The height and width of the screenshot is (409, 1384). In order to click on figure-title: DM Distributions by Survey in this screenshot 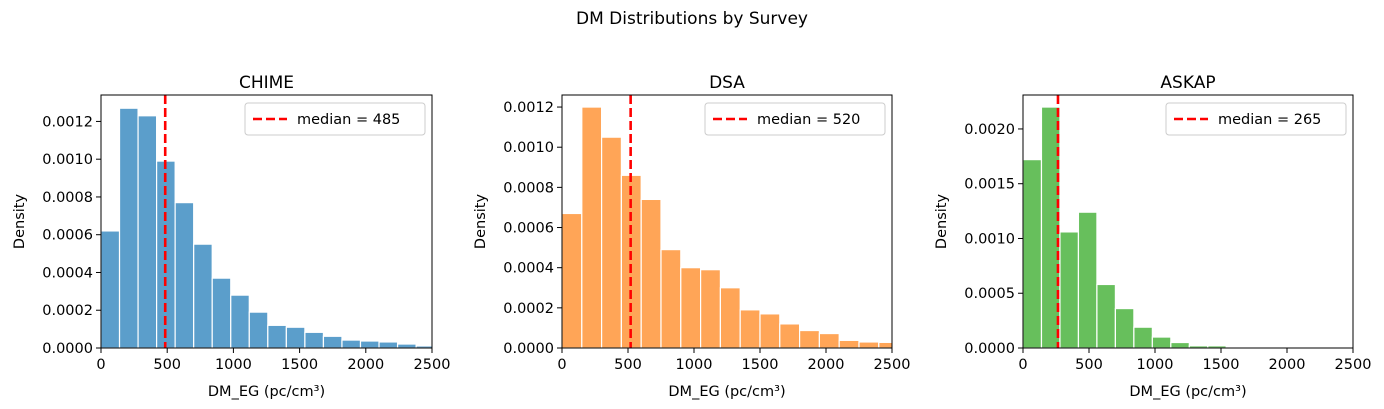, I will do `click(692, 19)`.